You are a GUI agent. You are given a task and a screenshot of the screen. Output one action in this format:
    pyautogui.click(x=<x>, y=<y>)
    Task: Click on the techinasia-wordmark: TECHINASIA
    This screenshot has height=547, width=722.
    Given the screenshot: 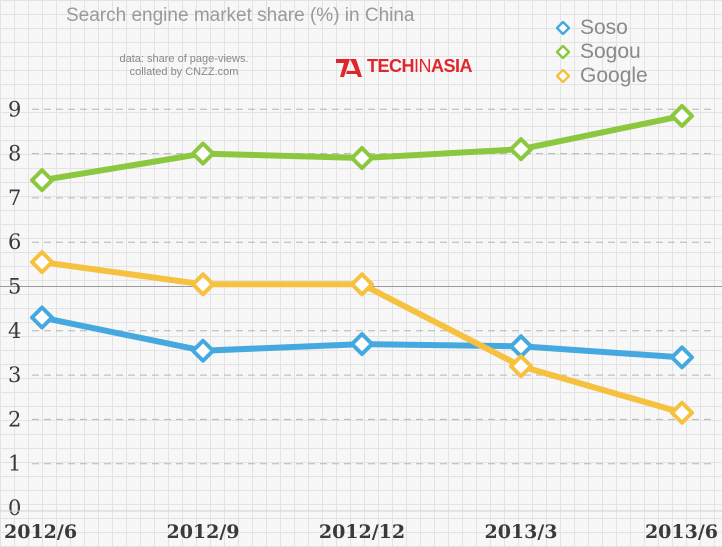 What is the action you would take?
    pyautogui.click(x=420, y=65)
    